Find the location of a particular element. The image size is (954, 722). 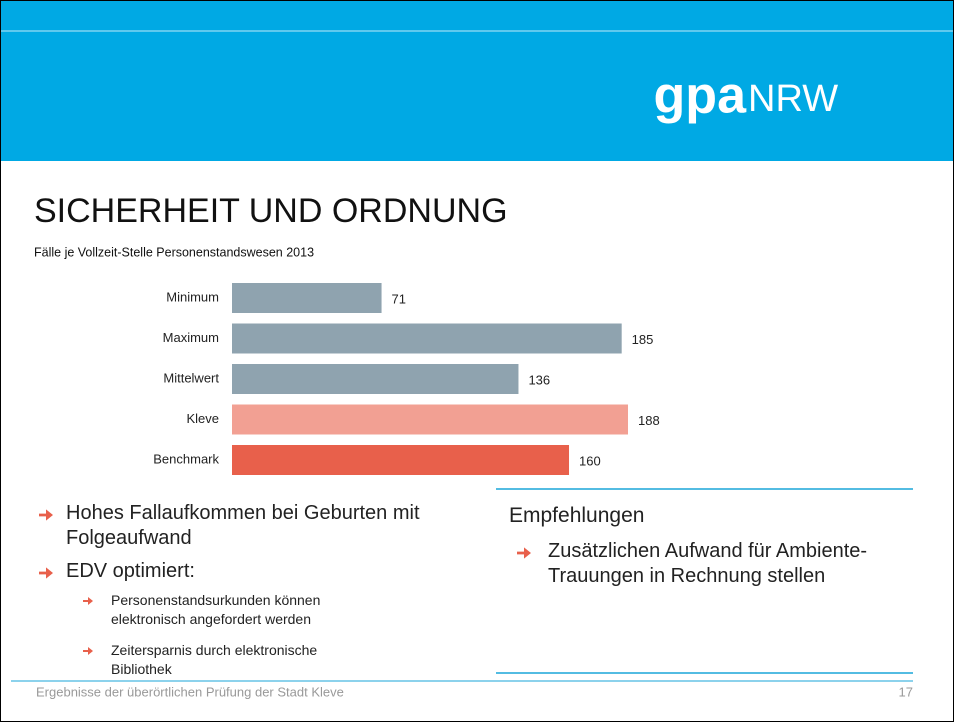

recommendations-heading: Empfehlungen is located at coordinates (577, 515).